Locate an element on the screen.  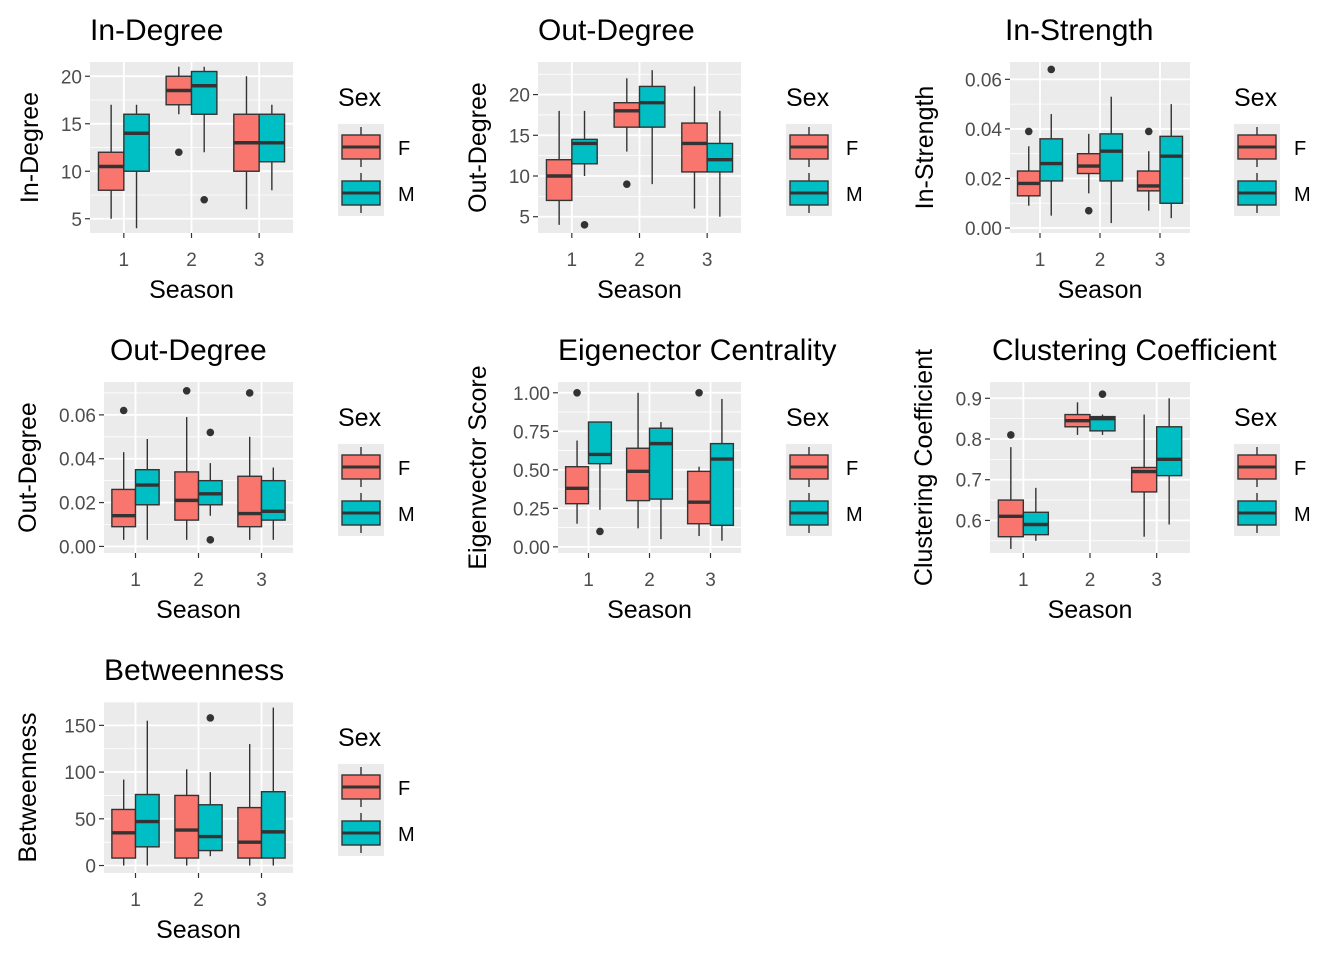
y-tick-label: 20 is located at coordinates (71, 77).